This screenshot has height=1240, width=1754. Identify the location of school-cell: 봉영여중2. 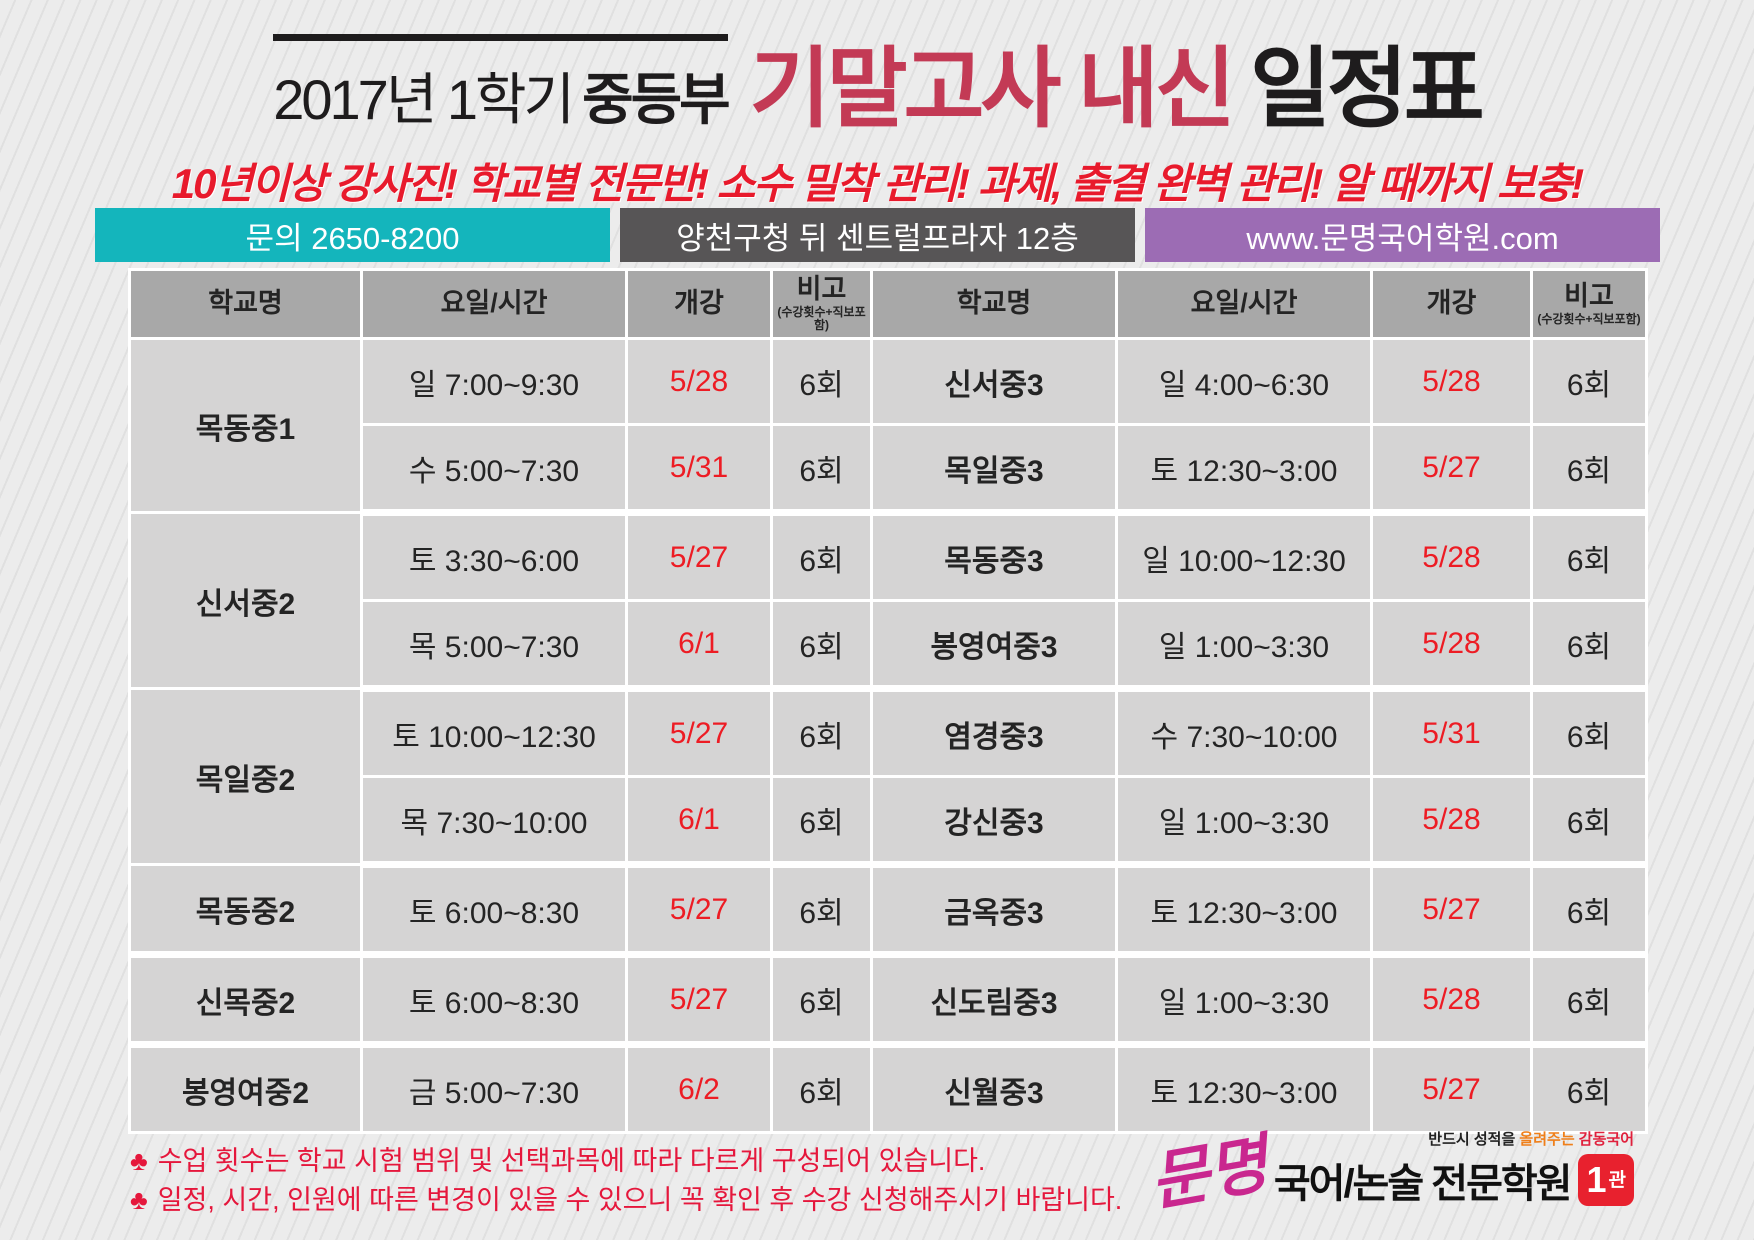
(245, 1088).